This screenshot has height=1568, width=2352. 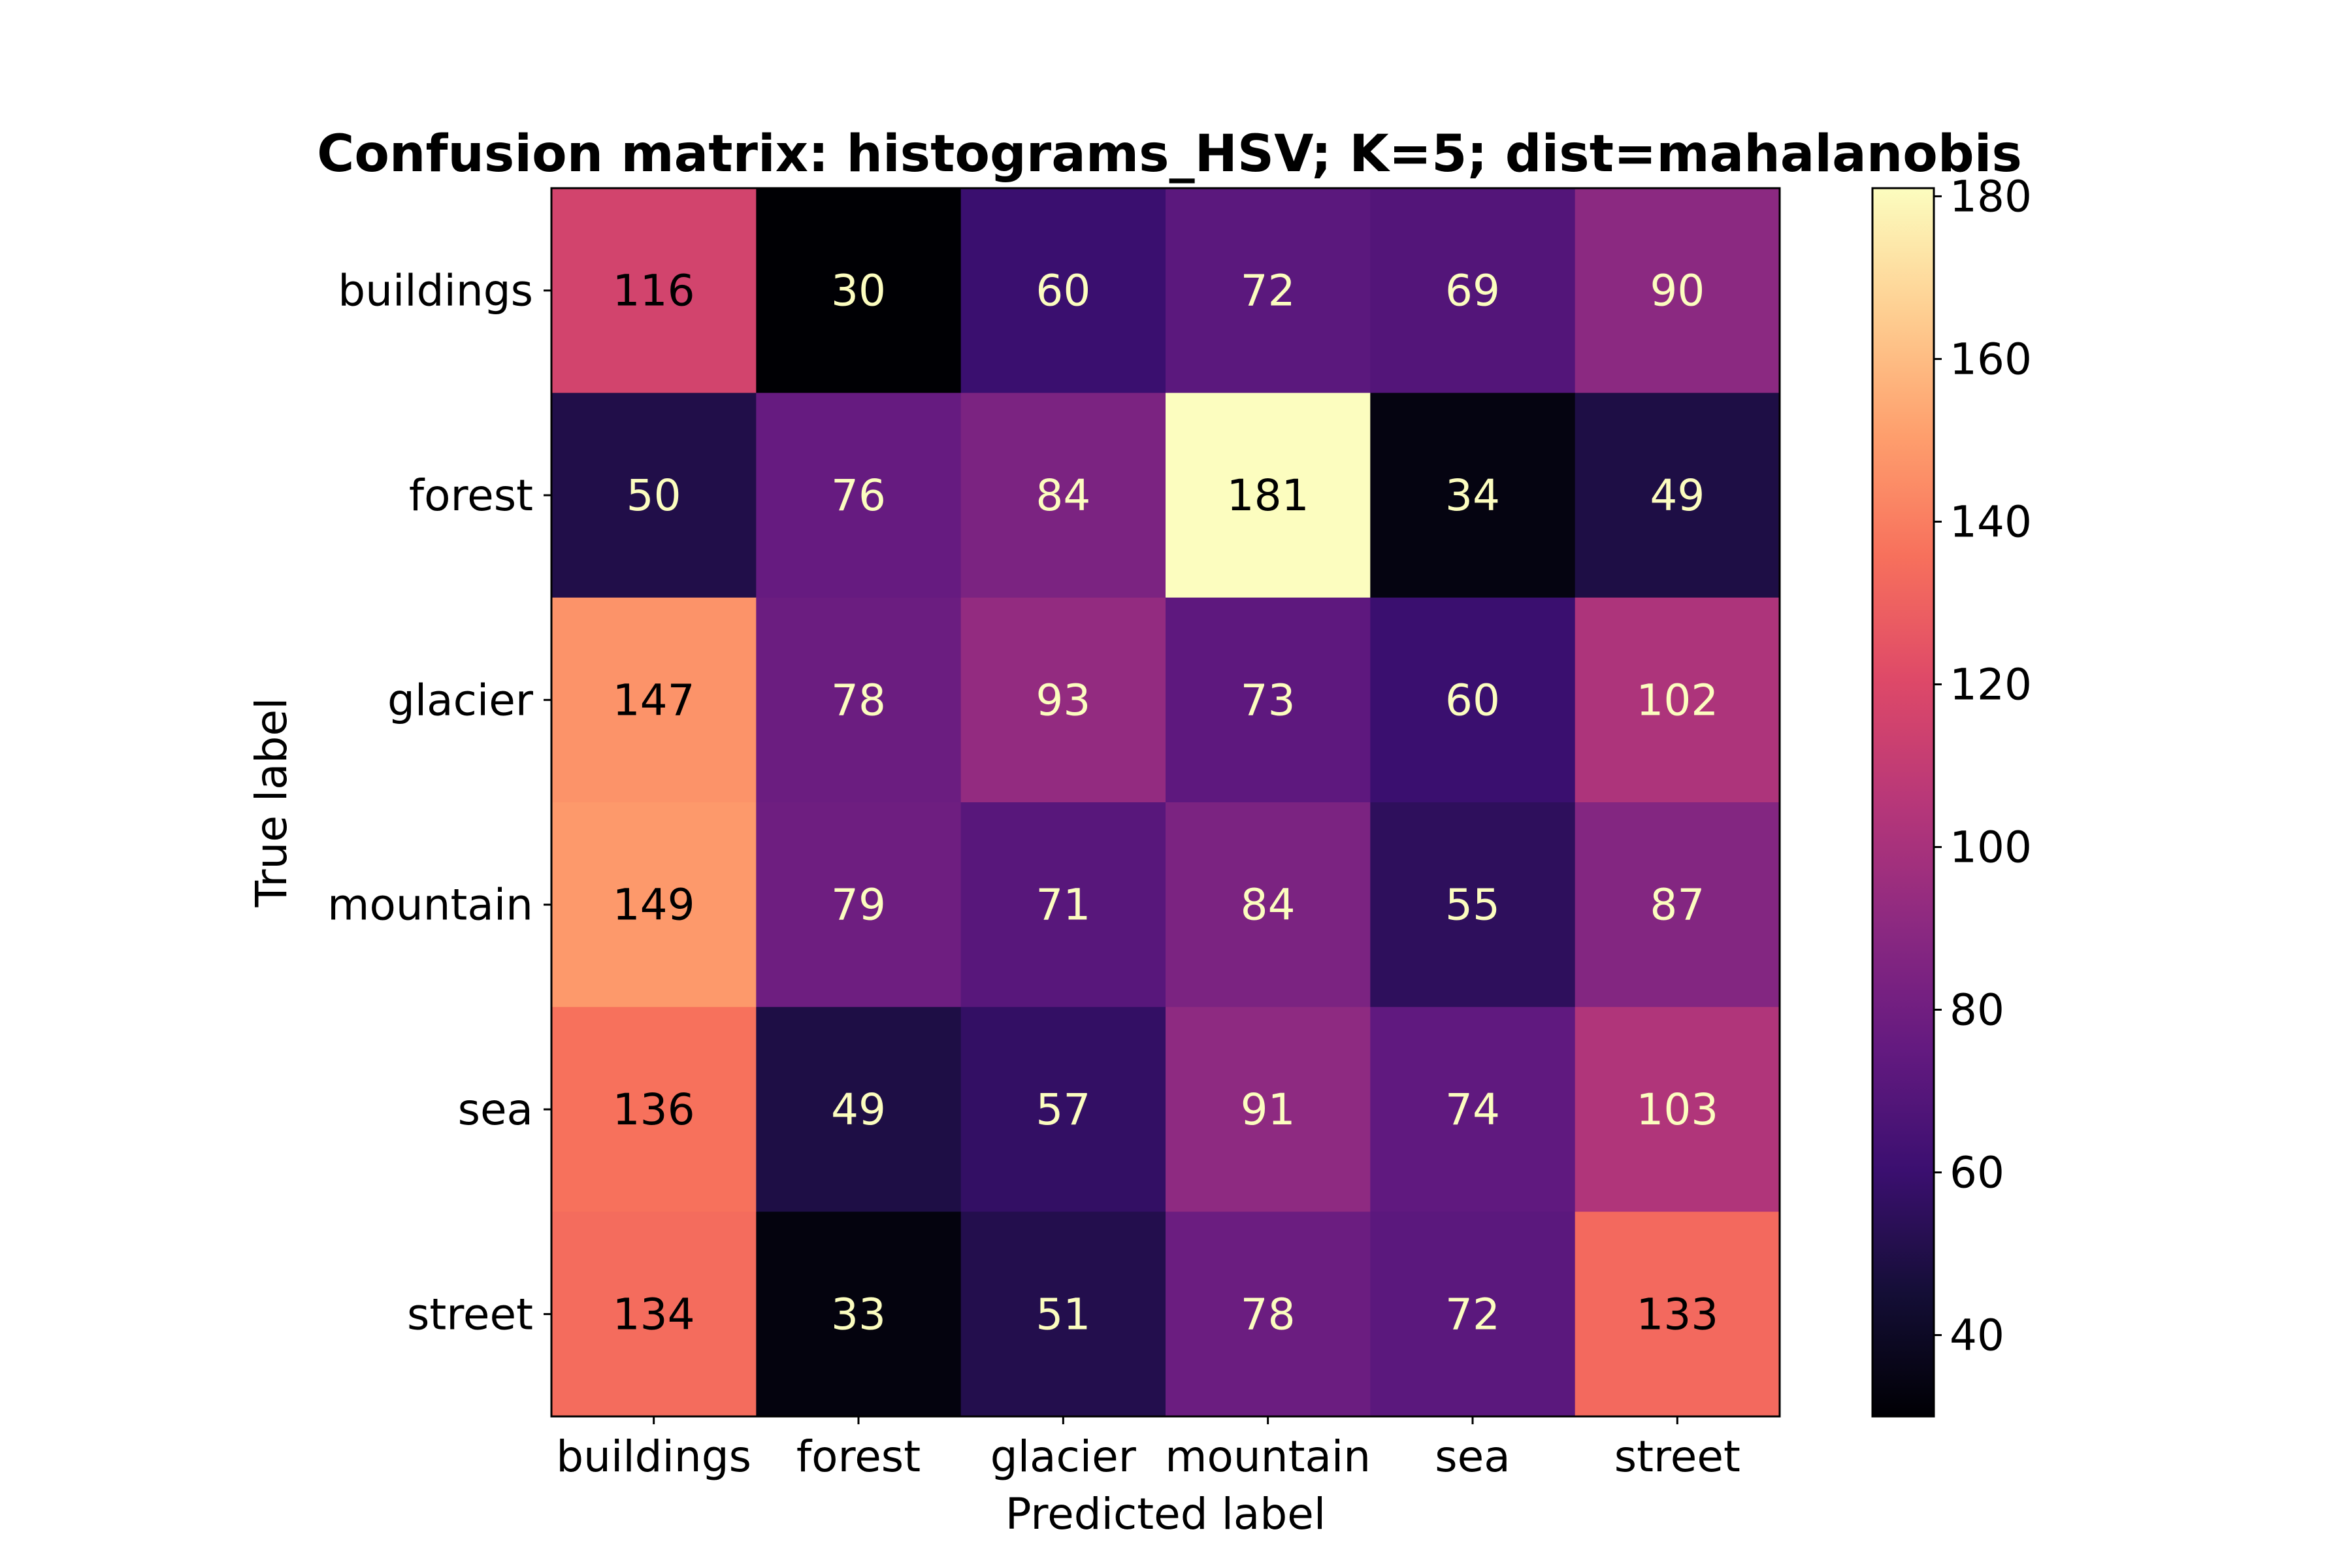 I want to click on cell-value-label: 103, so click(x=1677, y=1110).